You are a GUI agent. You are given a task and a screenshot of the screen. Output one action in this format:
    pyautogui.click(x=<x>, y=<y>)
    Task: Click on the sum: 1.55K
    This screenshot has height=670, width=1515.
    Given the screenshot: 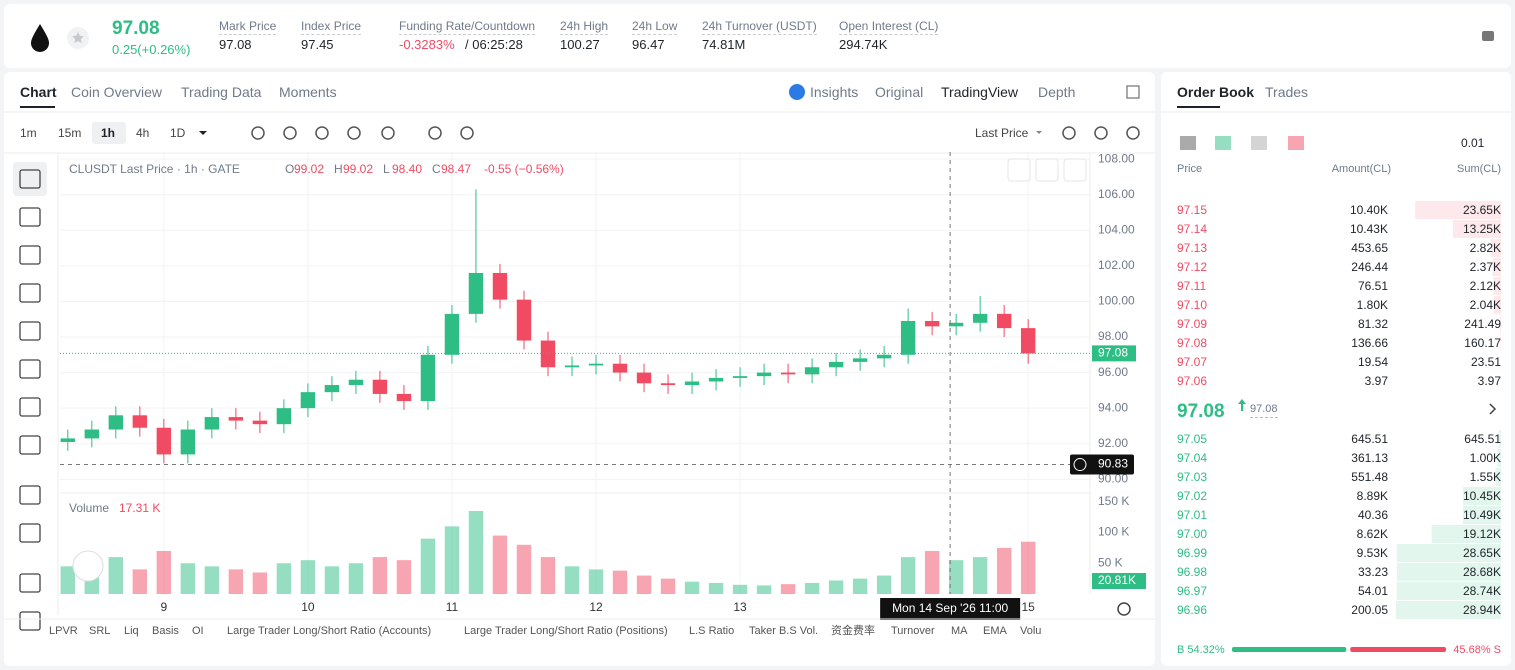 What is the action you would take?
    pyautogui.click(x=1485, y=477)
    